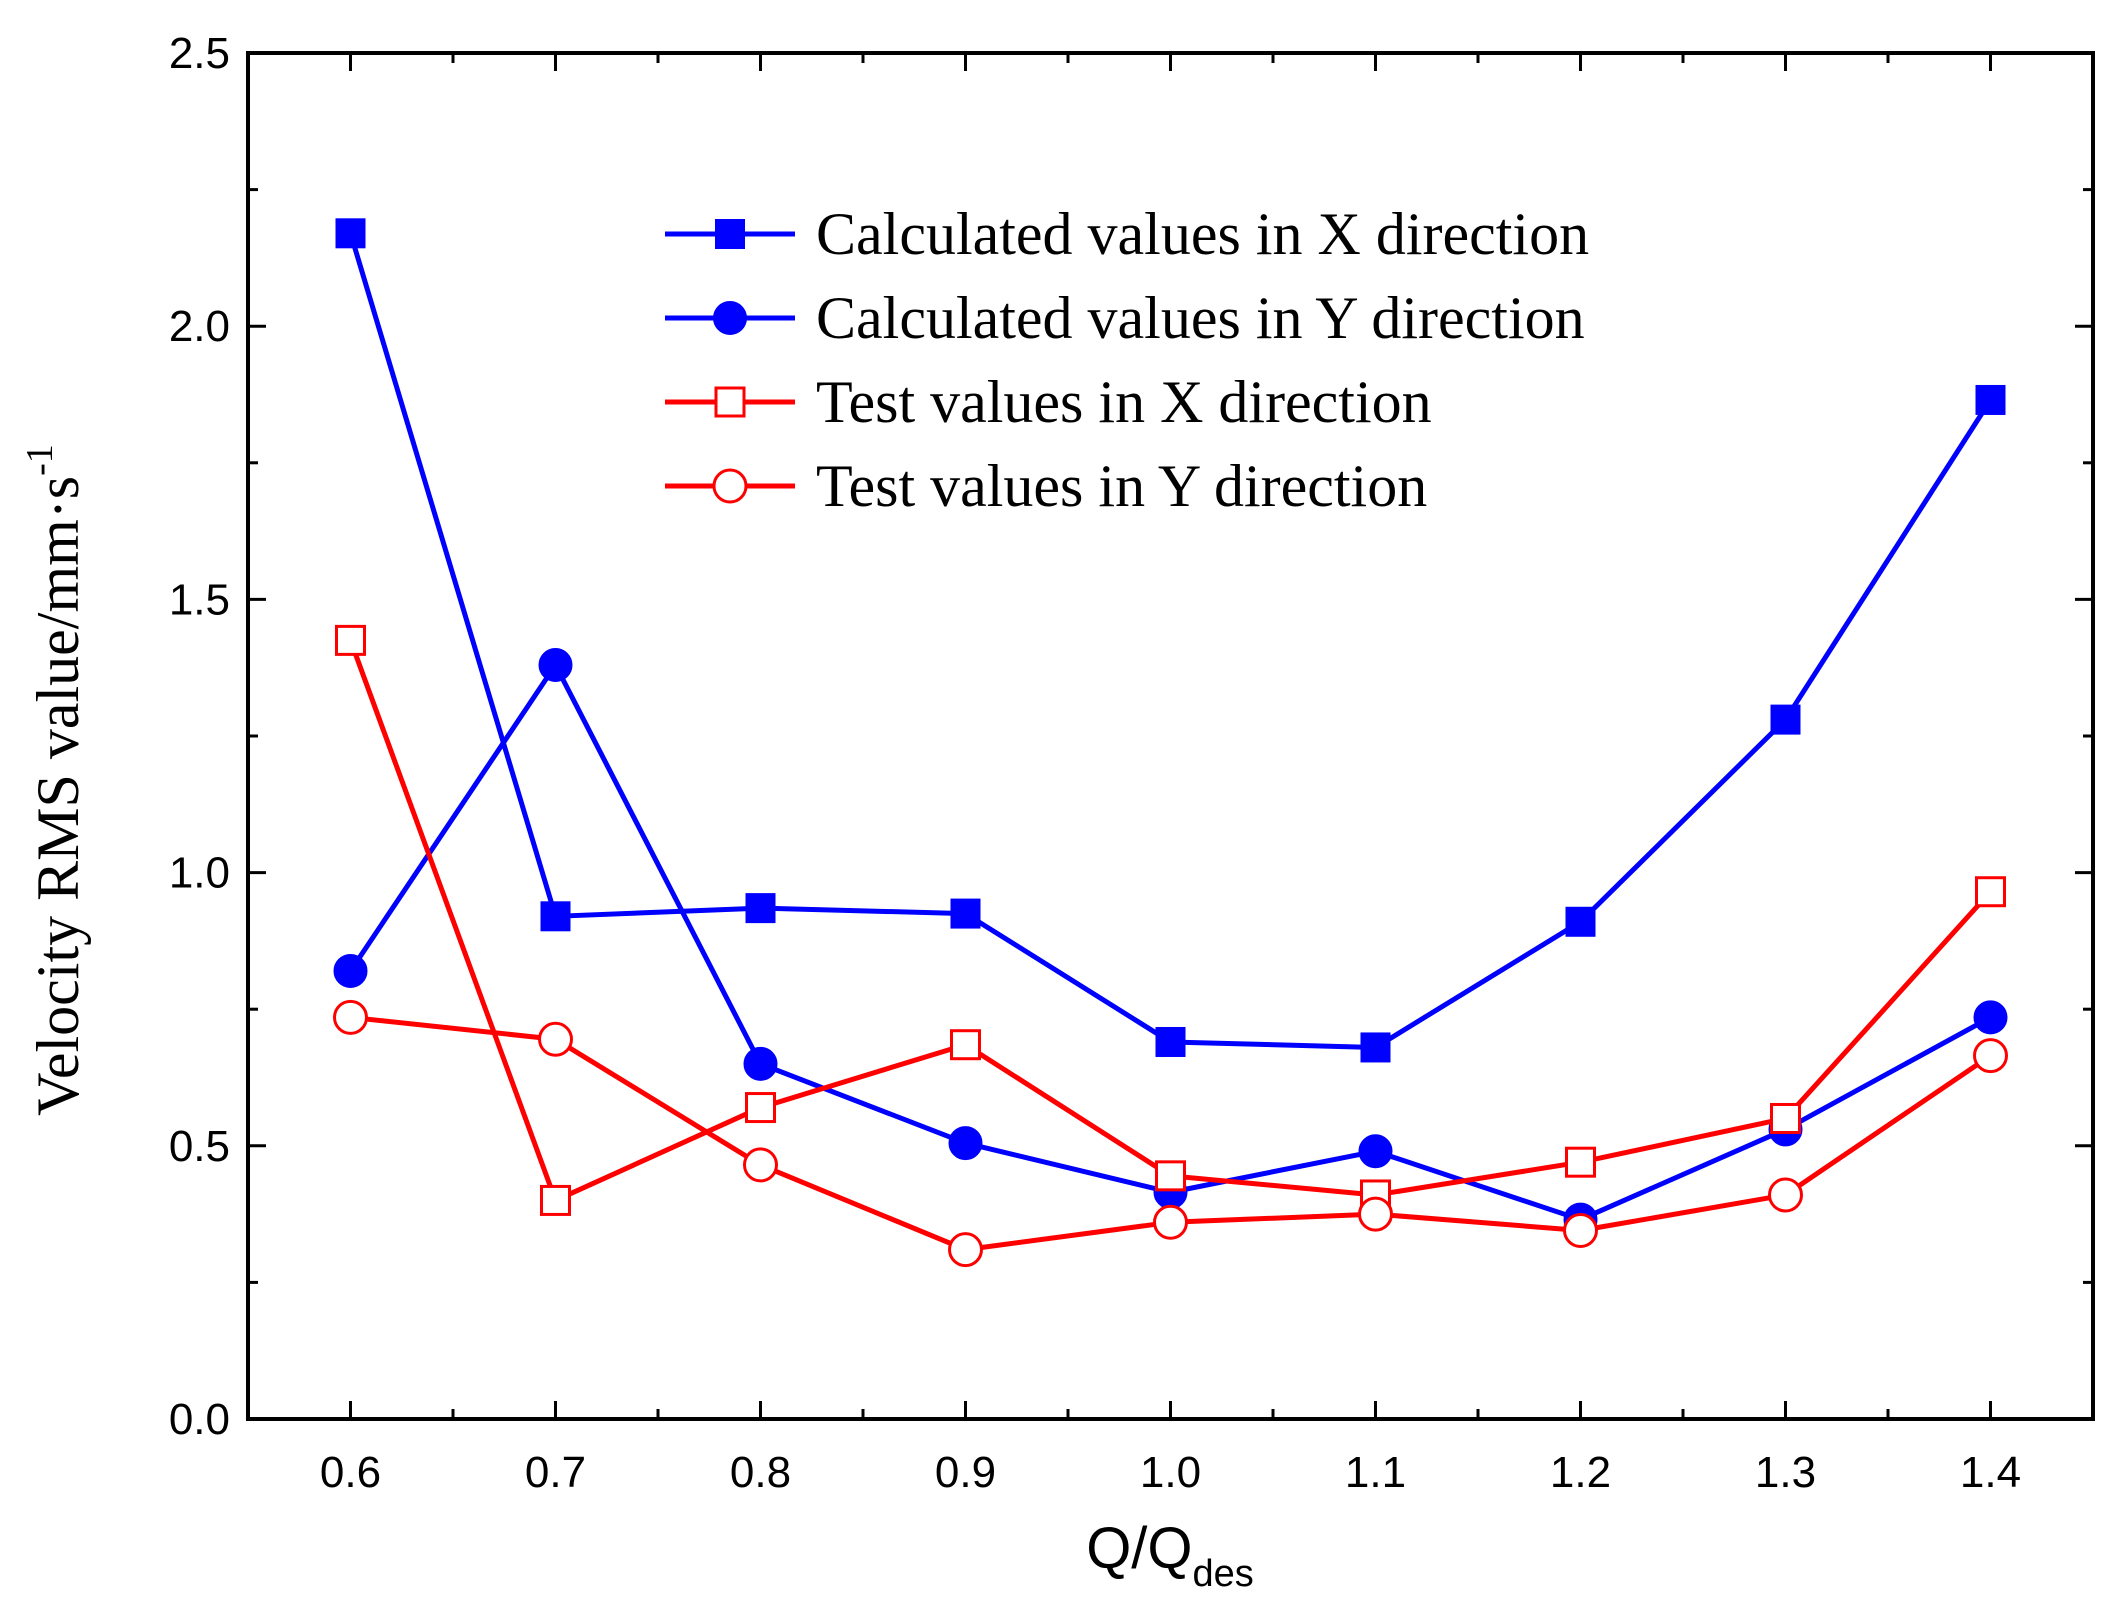  What do you see at coordinates (350, 1472) in the screenshot?
I see `x-tick-label: 0.6` at bounding box center [350, 1472].